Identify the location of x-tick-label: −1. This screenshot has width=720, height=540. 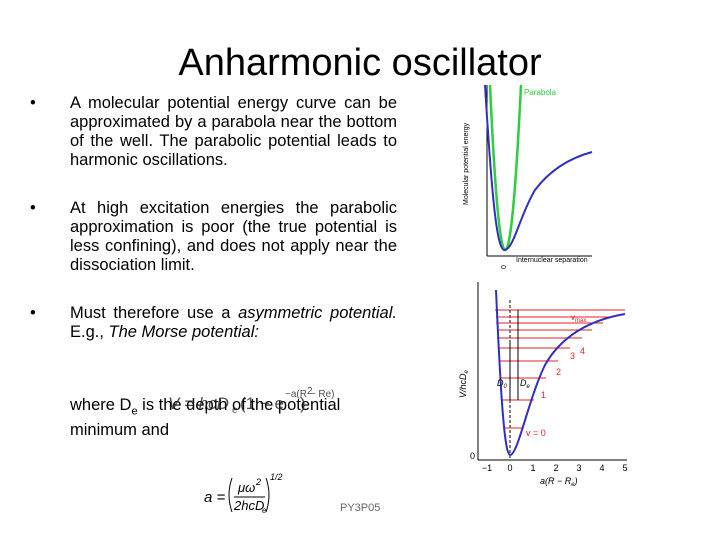
(487, 468).